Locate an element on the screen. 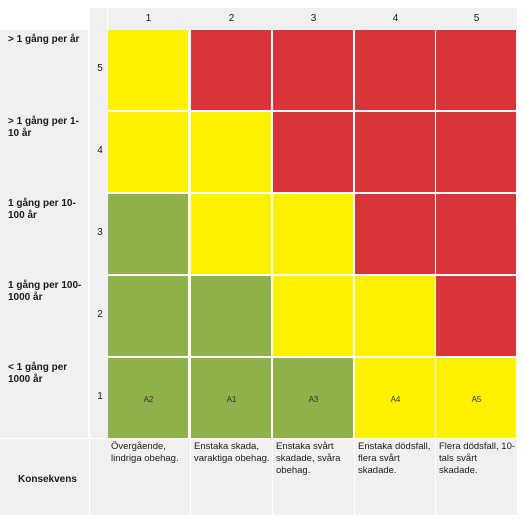 This screenshot has width=525, height=522. frequency-label: 1 gång per 100-1000 år is located at coordinates (45, 291).